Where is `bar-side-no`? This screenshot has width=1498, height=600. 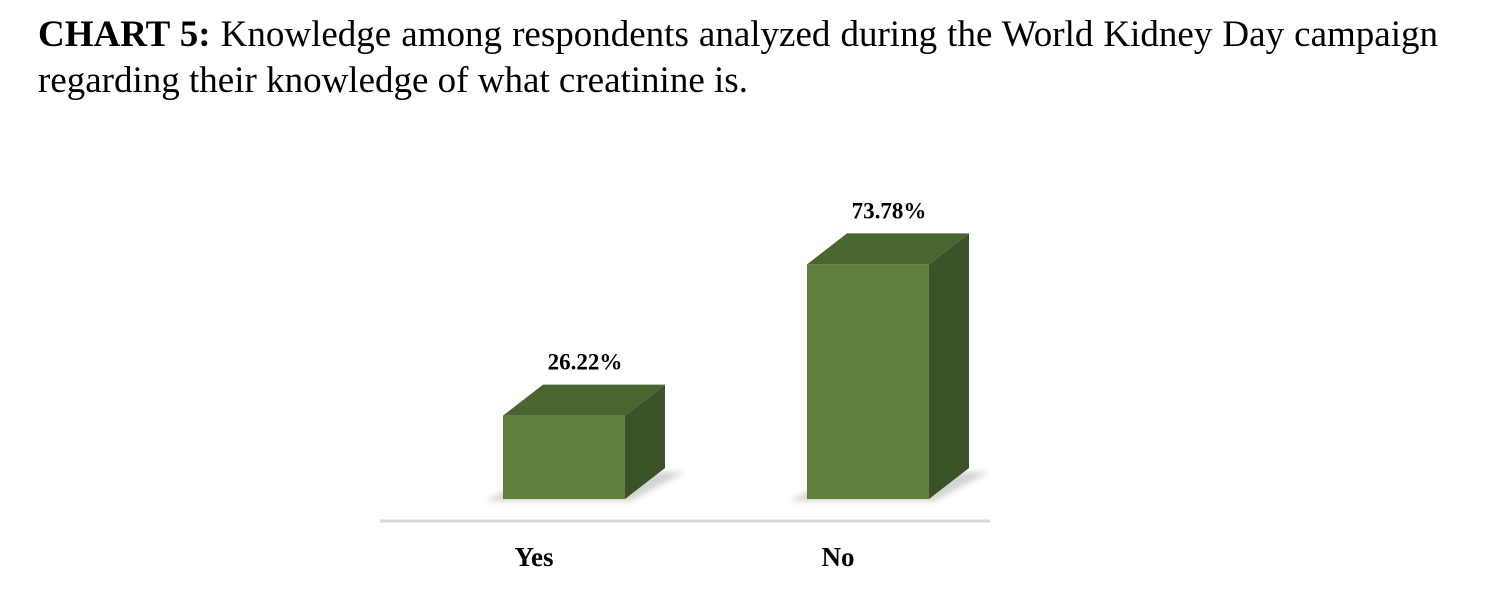 bar-side-no is located at coordinates (949, 366).